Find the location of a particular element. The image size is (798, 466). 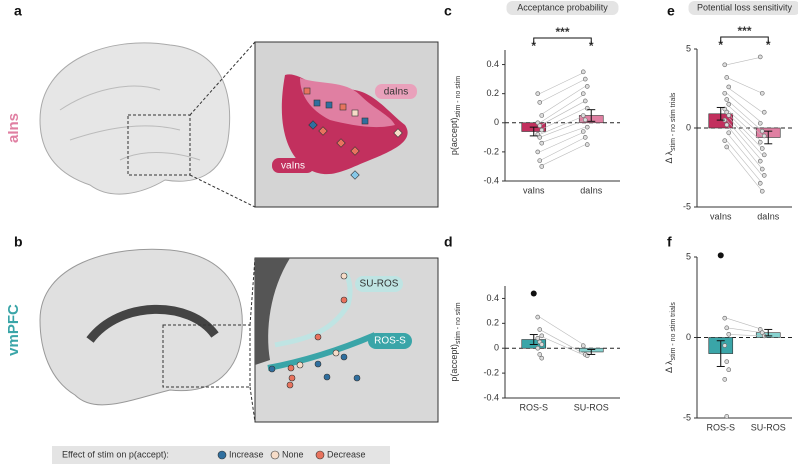

panel-letter: c is located at coordinates (448, 11).